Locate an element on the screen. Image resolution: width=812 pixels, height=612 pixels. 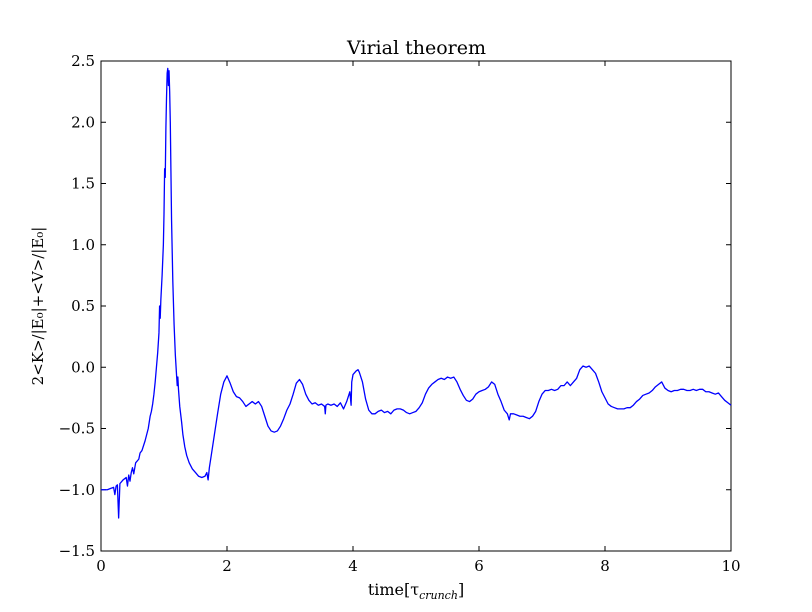
chart-title: Virial theorem is located at coordinates (416, 48).